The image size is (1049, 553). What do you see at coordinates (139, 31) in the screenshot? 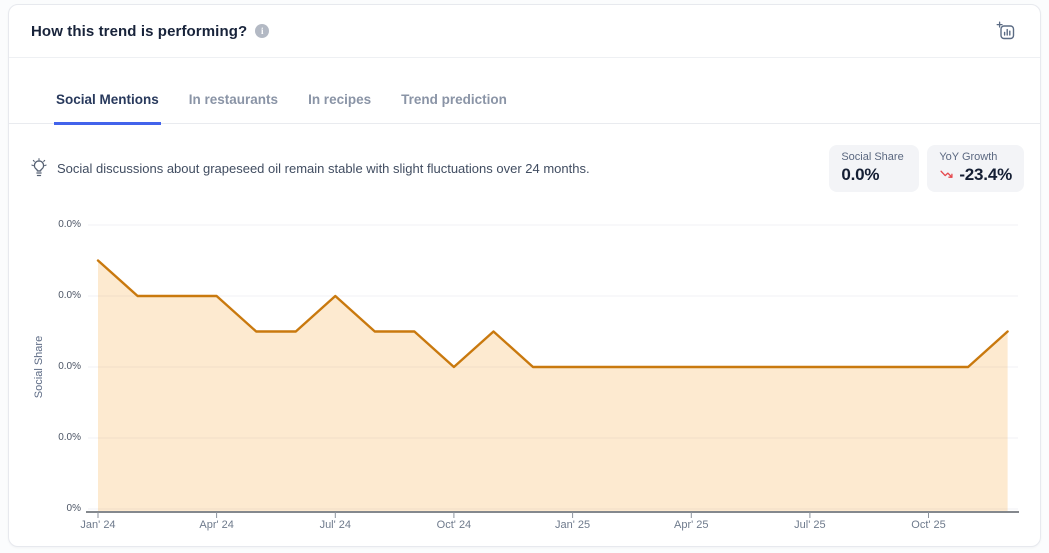
I see `page-title: How this trend is performing?` at bounding box center [139, 31].